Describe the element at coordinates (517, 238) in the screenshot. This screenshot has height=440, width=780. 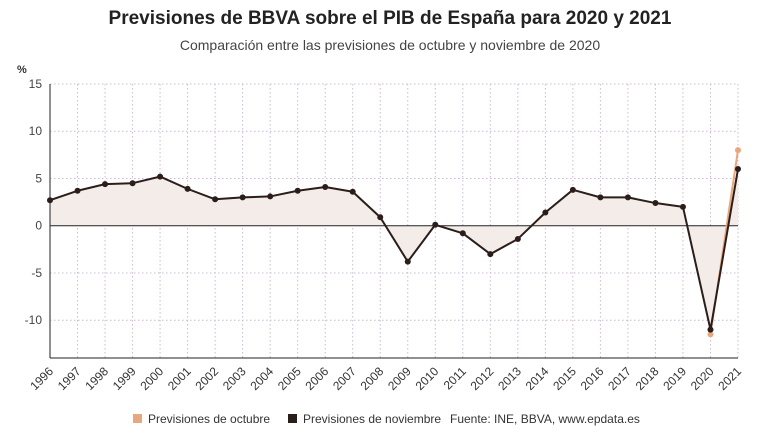
I see `point-noviembre-2013` at that location.